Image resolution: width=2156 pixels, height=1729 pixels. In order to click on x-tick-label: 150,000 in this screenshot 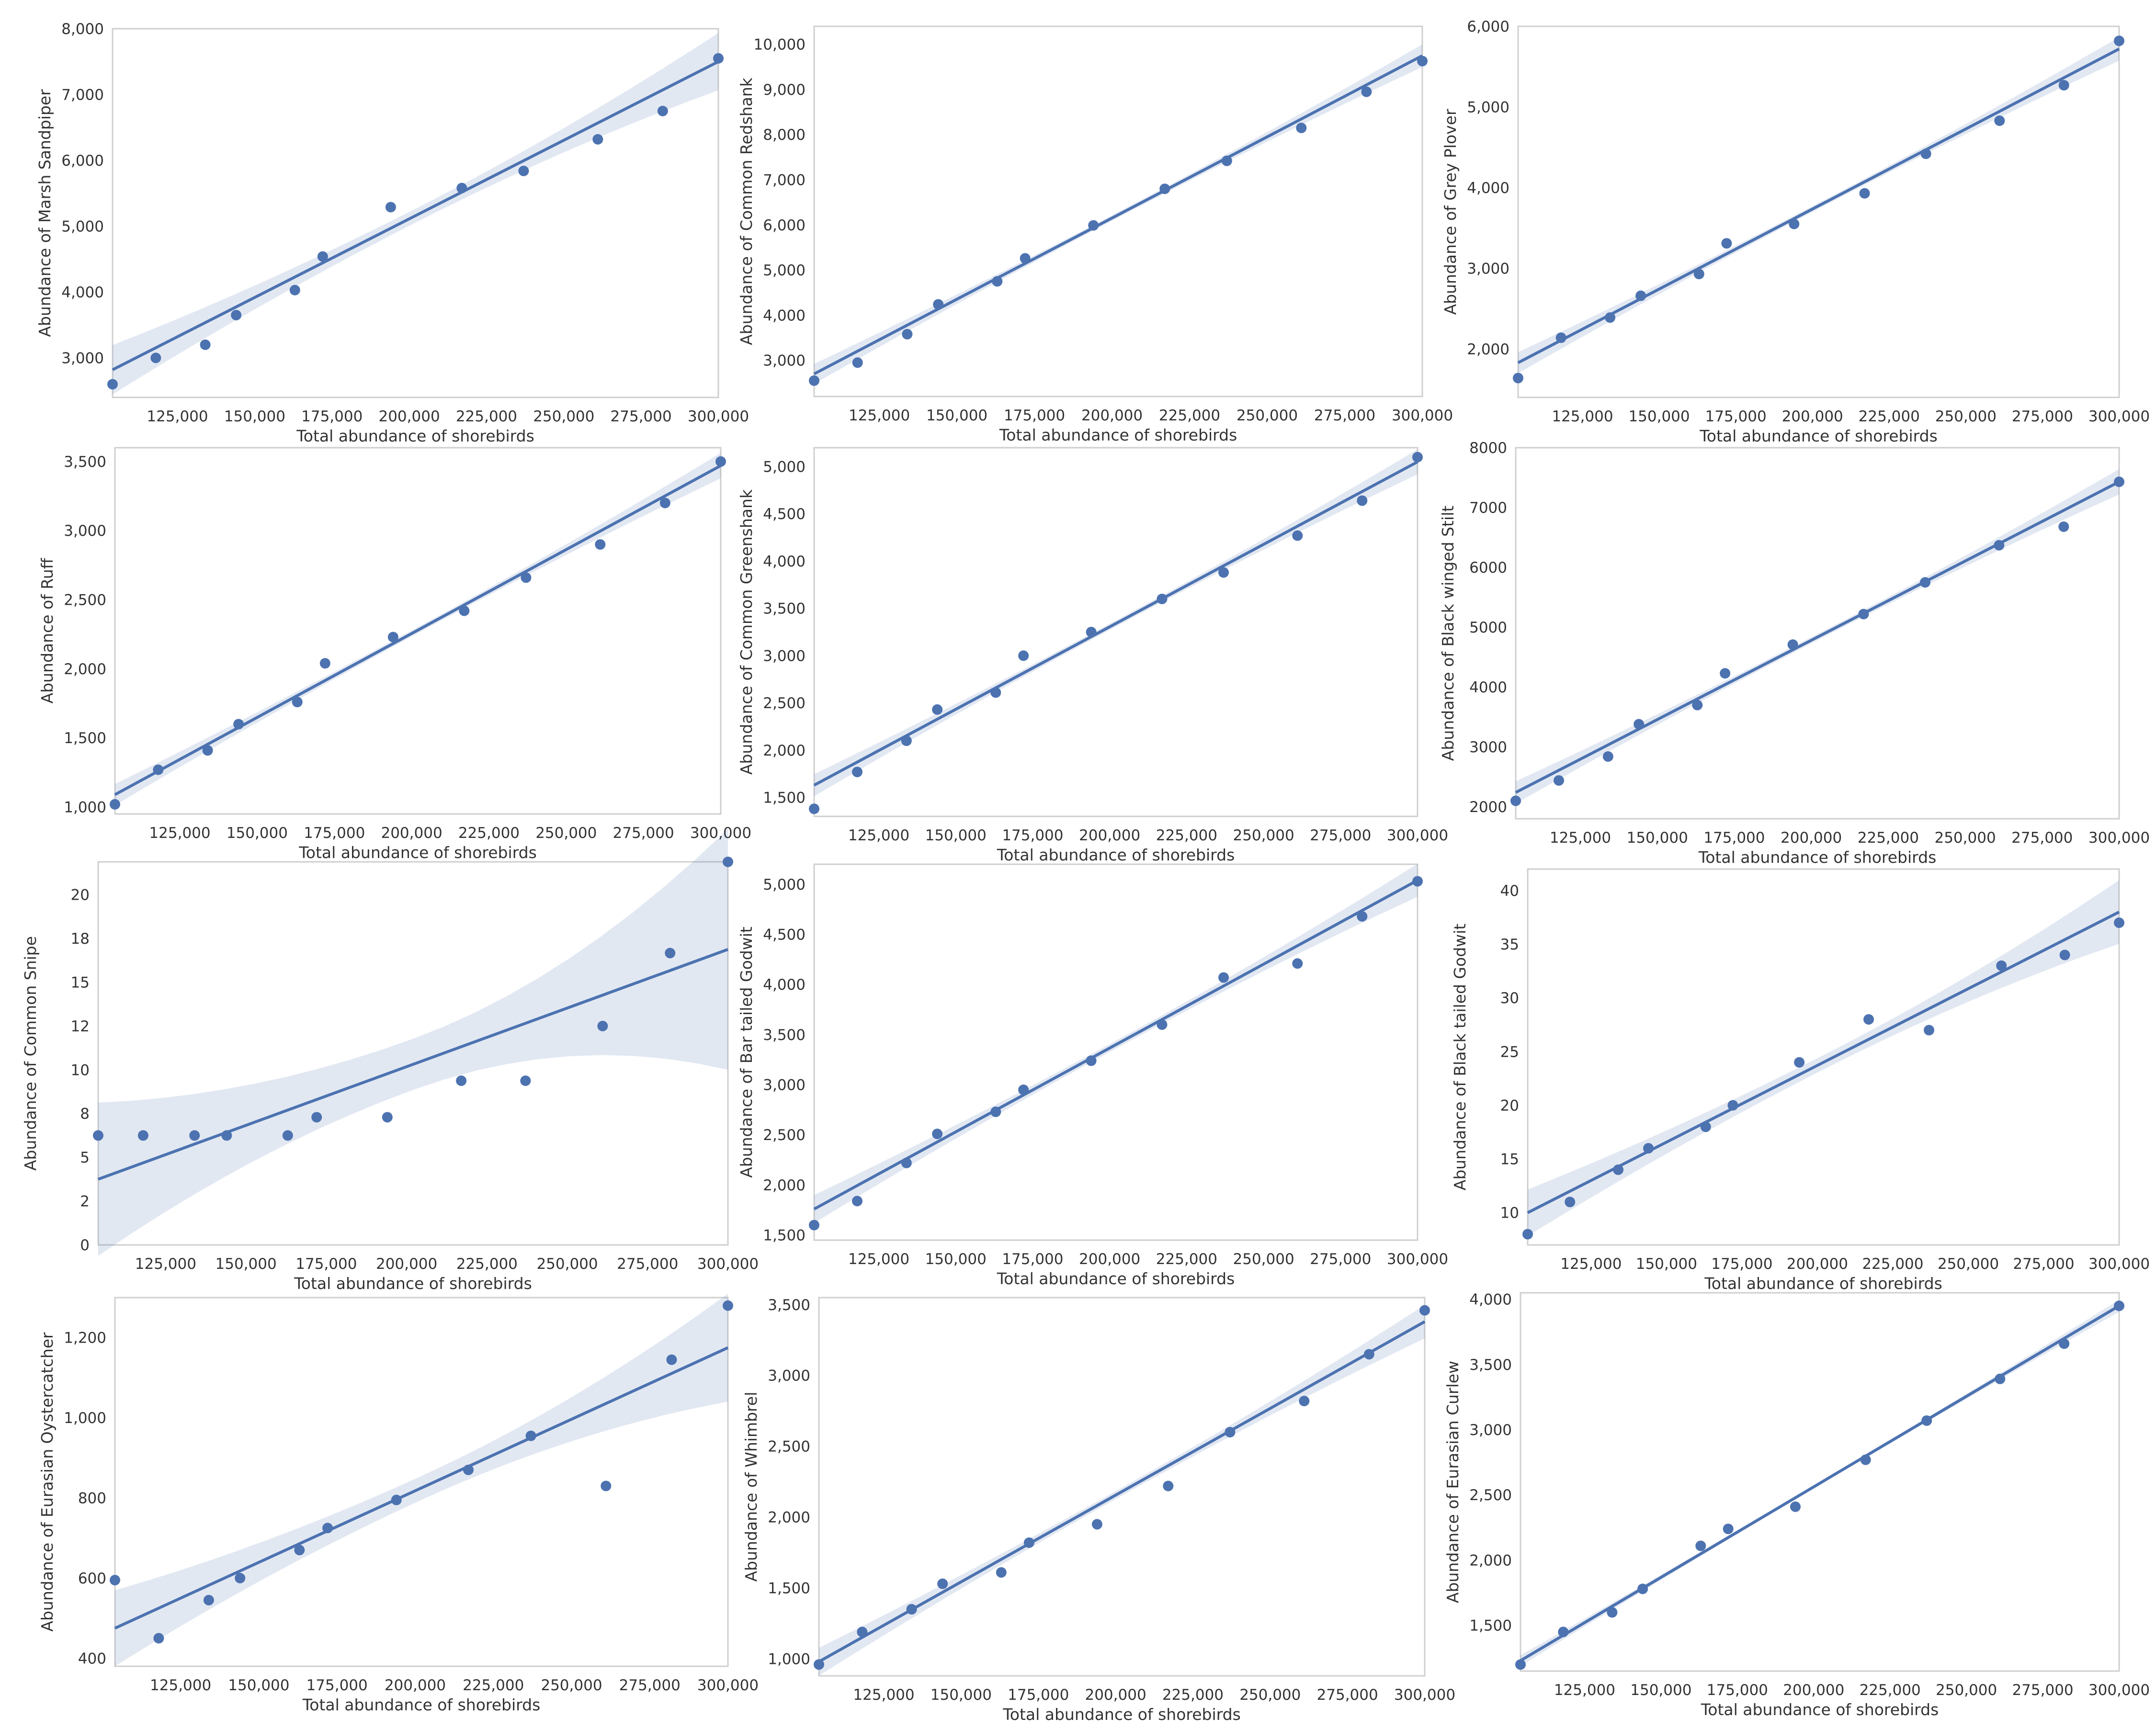, I will do `click(257, 834)`.